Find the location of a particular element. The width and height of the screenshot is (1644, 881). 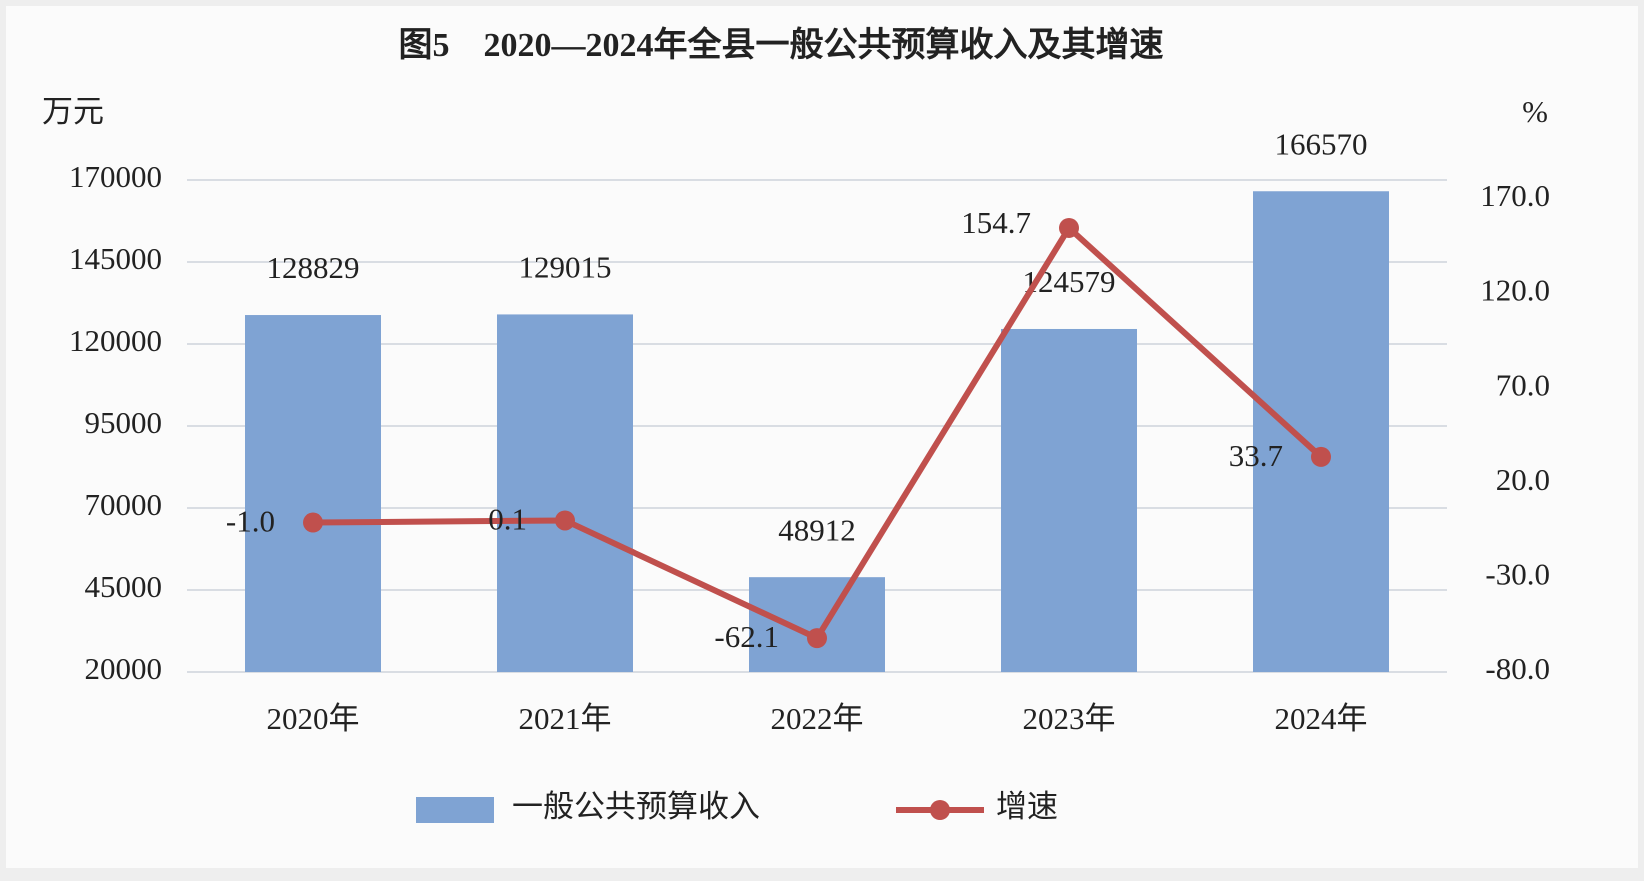

bar-value-label: 128829 is located at coordinates (313, 267).